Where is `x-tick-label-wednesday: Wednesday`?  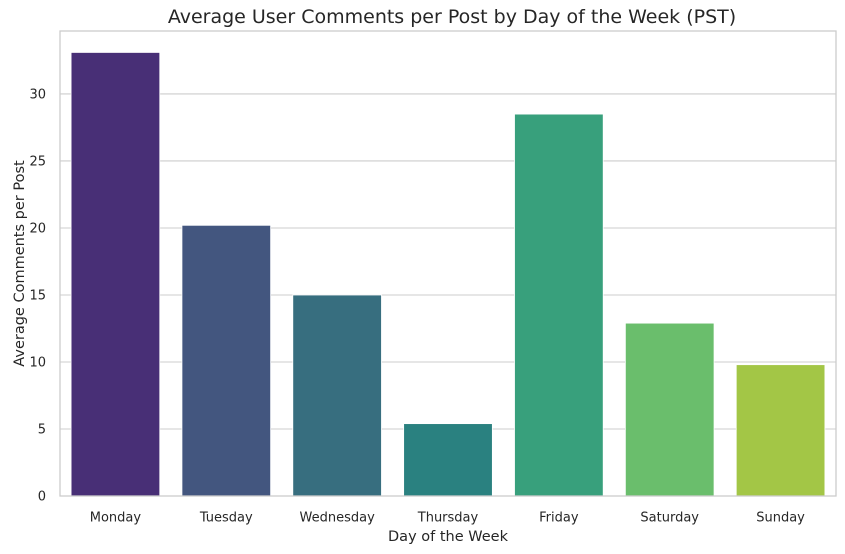
x-tick-label-wednesday: Wednesday is located at coordinates (338, 518).